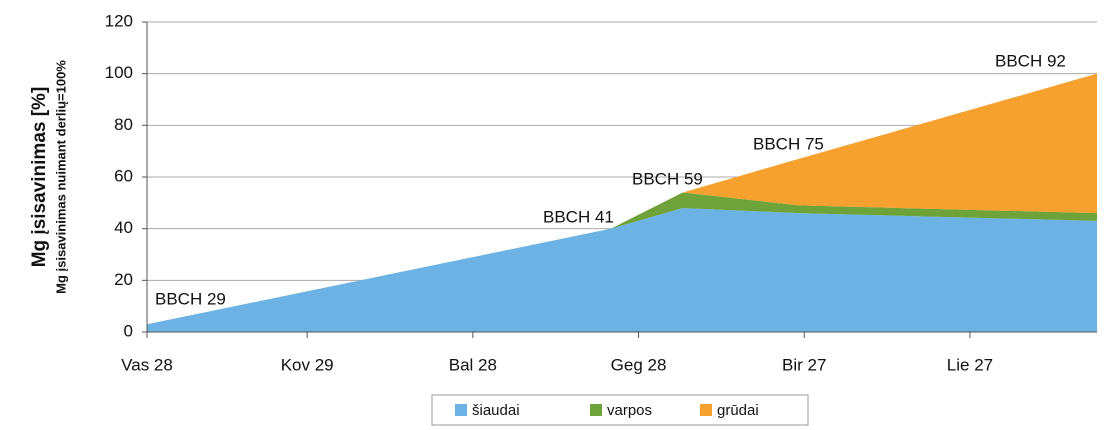 This screenshot has width=1109, height=430. I want to click on annotation: BBCH 59, so click(667, 178).